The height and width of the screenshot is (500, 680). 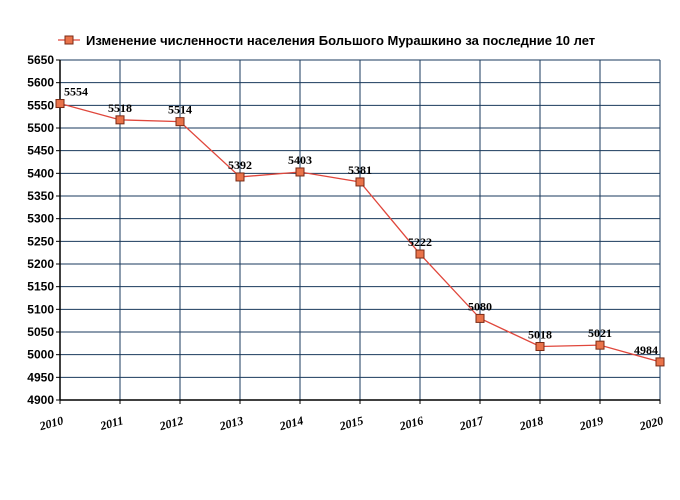 What do you see at coordinates (651, 423) in the screenshot?
I see `x-tick-label: 2020` at bounding box center [651, 423].